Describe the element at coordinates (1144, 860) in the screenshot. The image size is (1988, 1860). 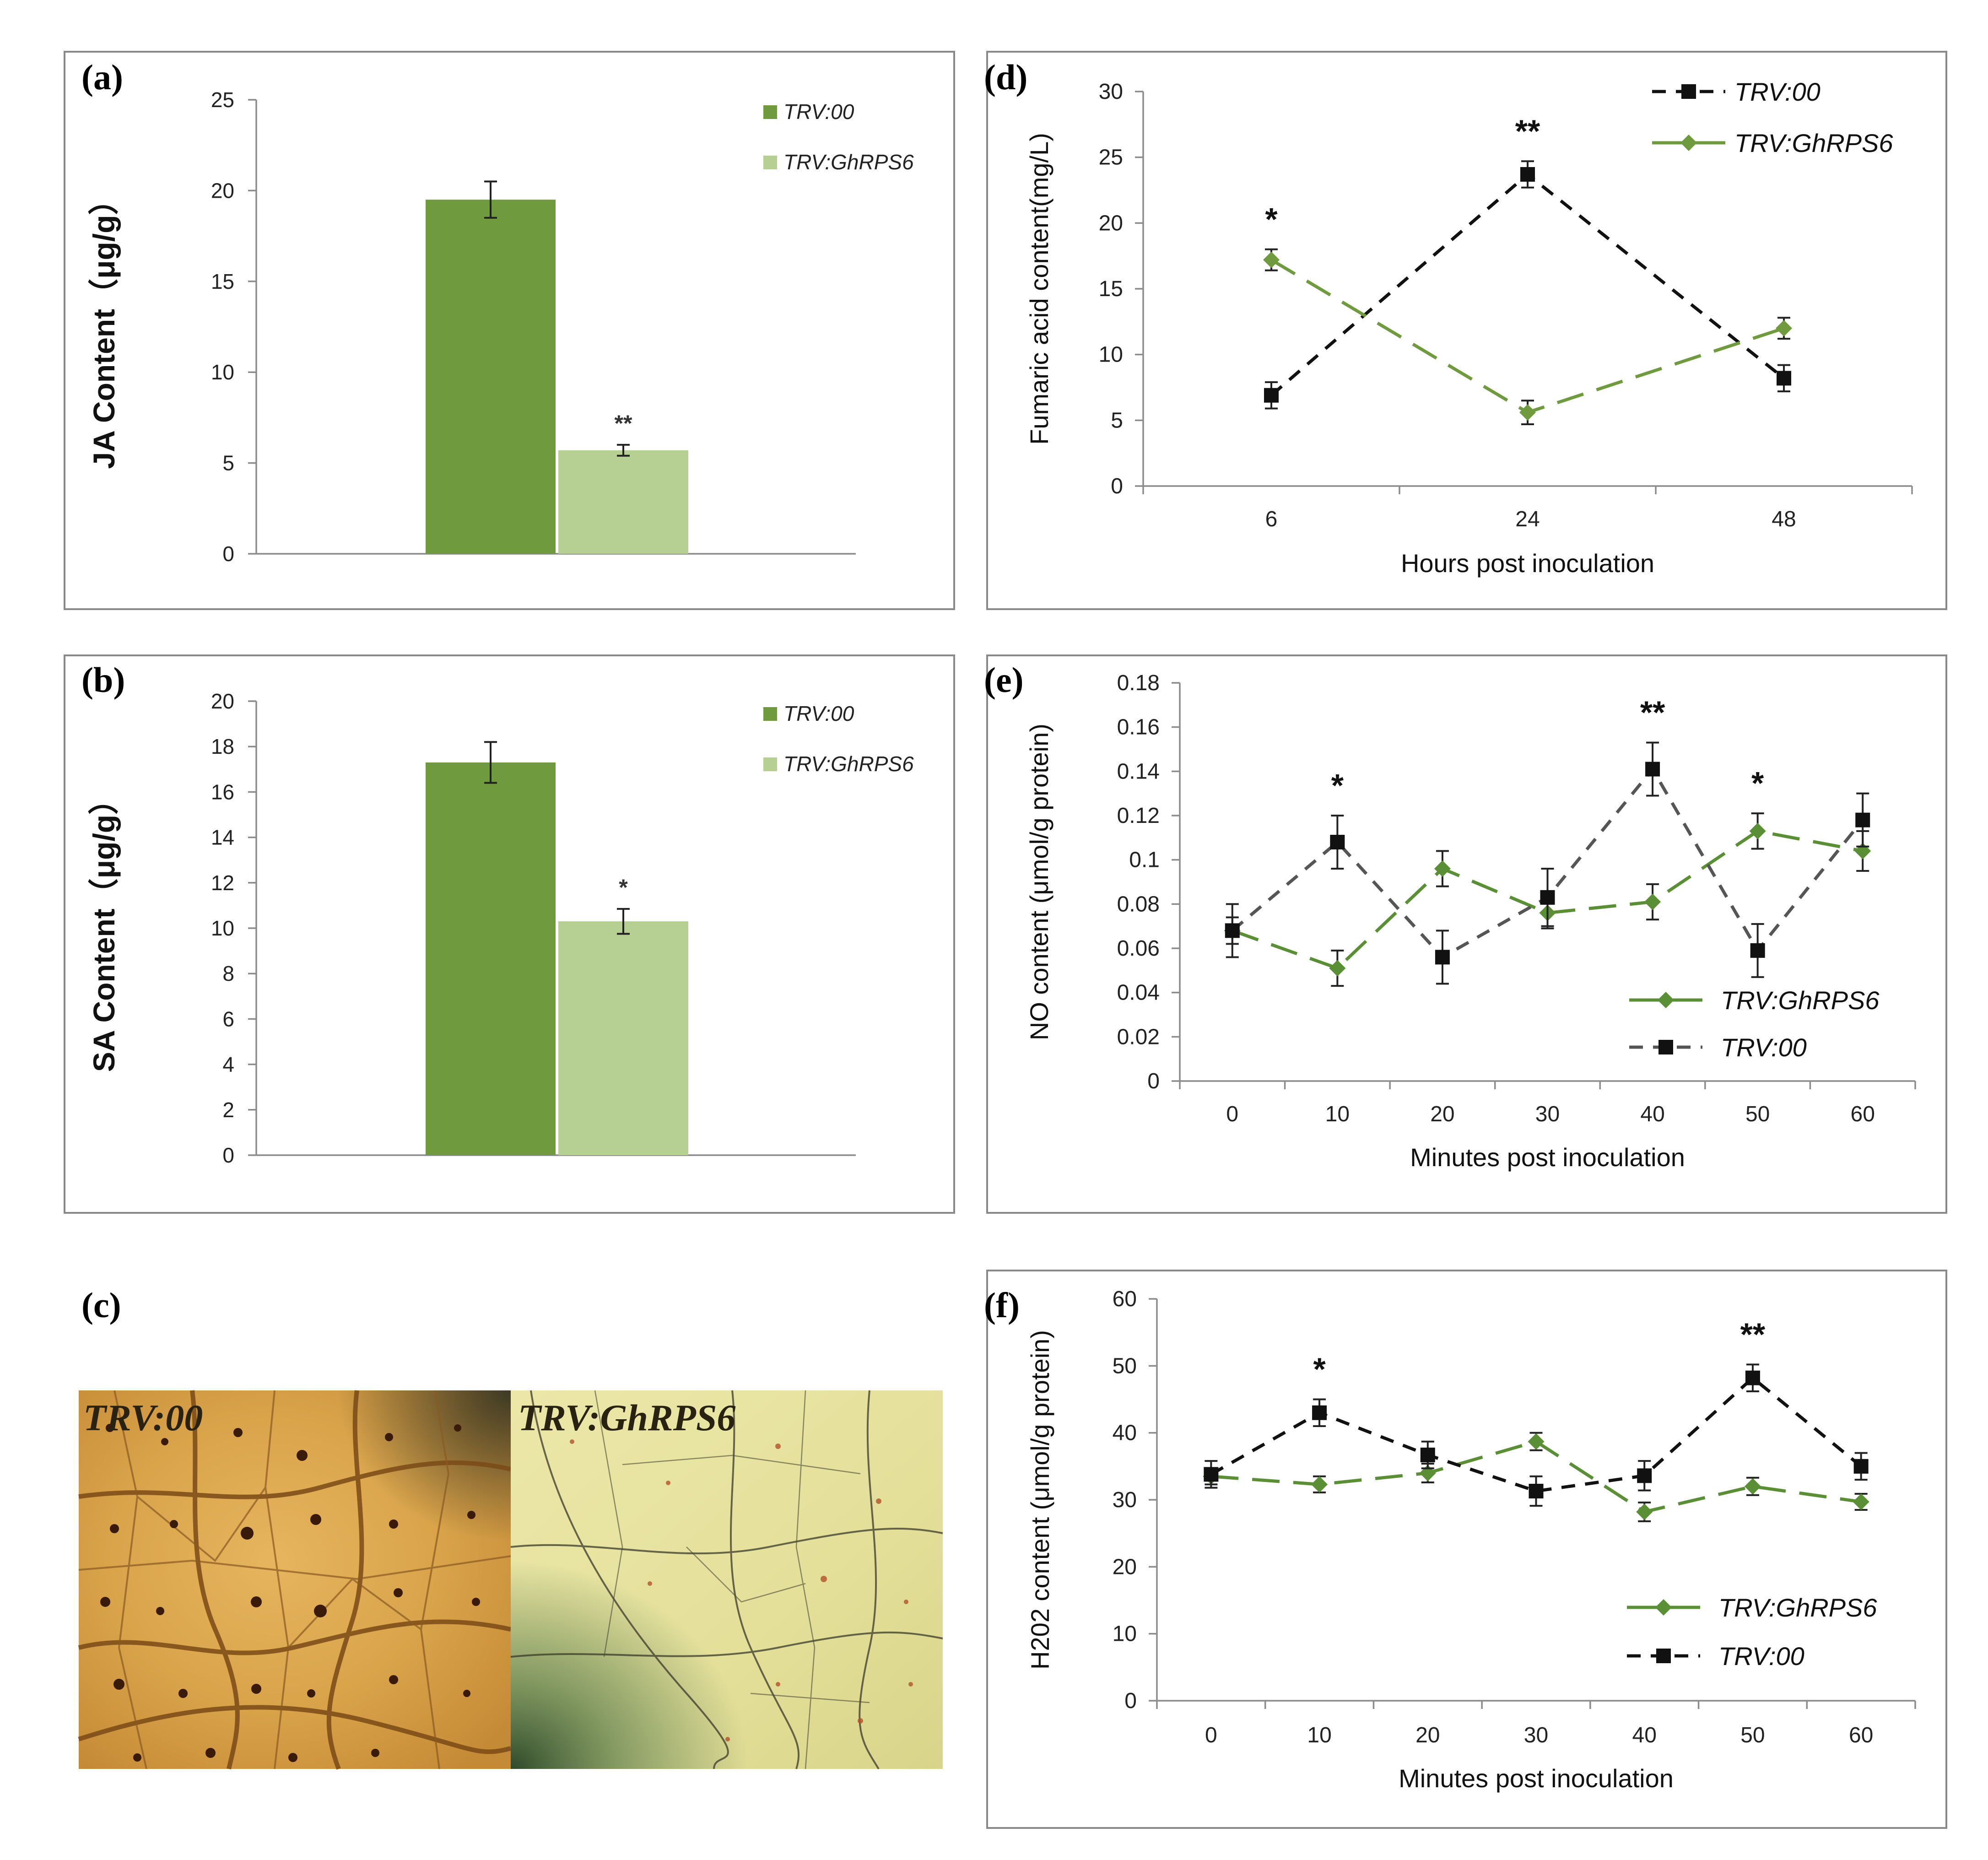
I see `y-tick-label: 0.1` at that location.